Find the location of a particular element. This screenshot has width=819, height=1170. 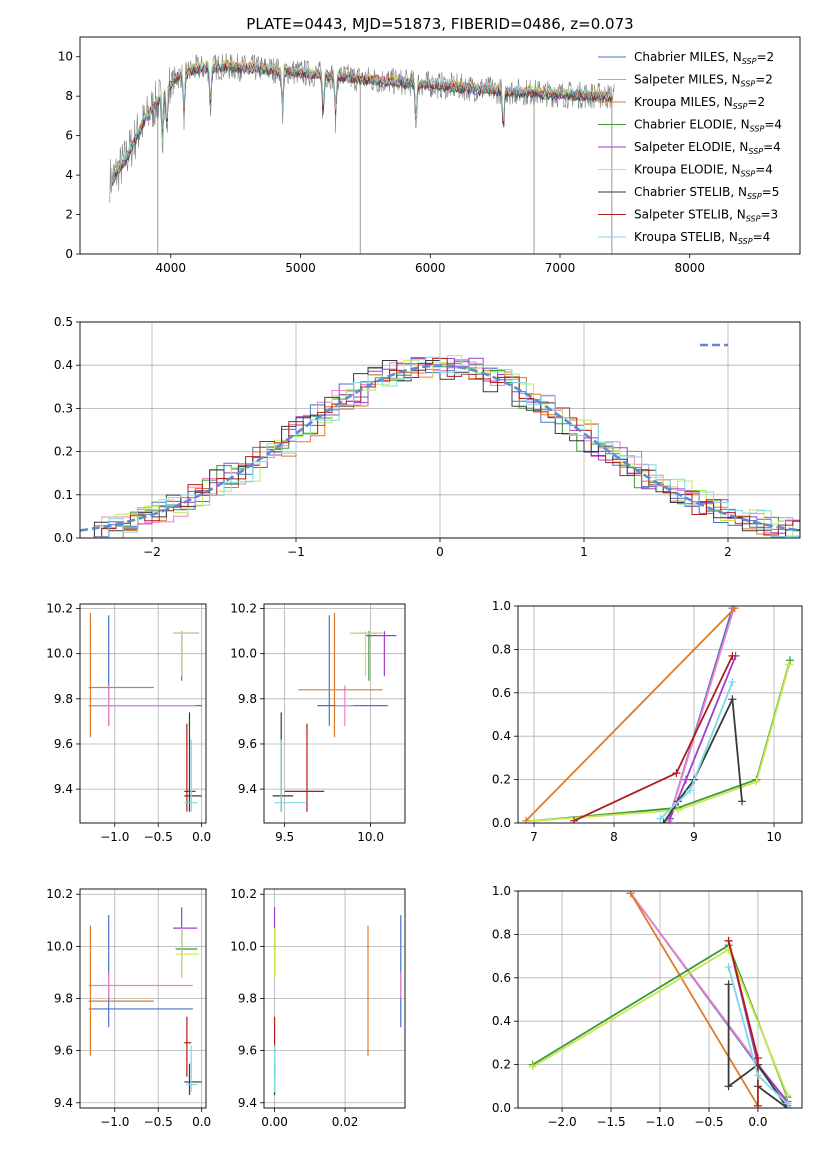

y-tick-label: 0.8 is located at coordinates (501, 934).